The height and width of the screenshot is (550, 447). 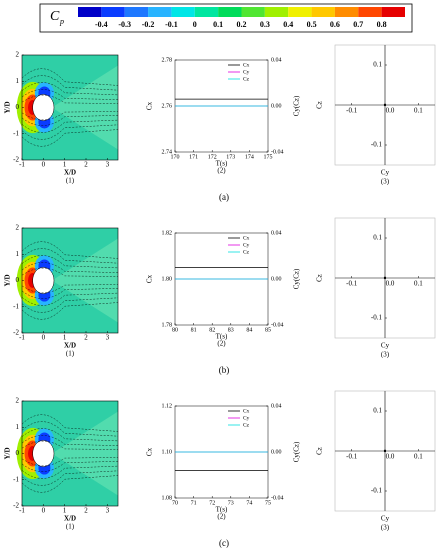 I want to click on x-tick-label: 3, so click(x=108, y=165).